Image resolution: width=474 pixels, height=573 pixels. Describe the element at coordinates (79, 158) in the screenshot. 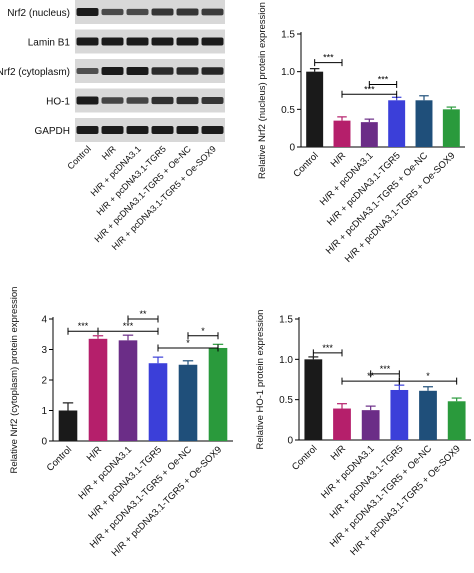

I see `blot-lane-label: Control` at that location.